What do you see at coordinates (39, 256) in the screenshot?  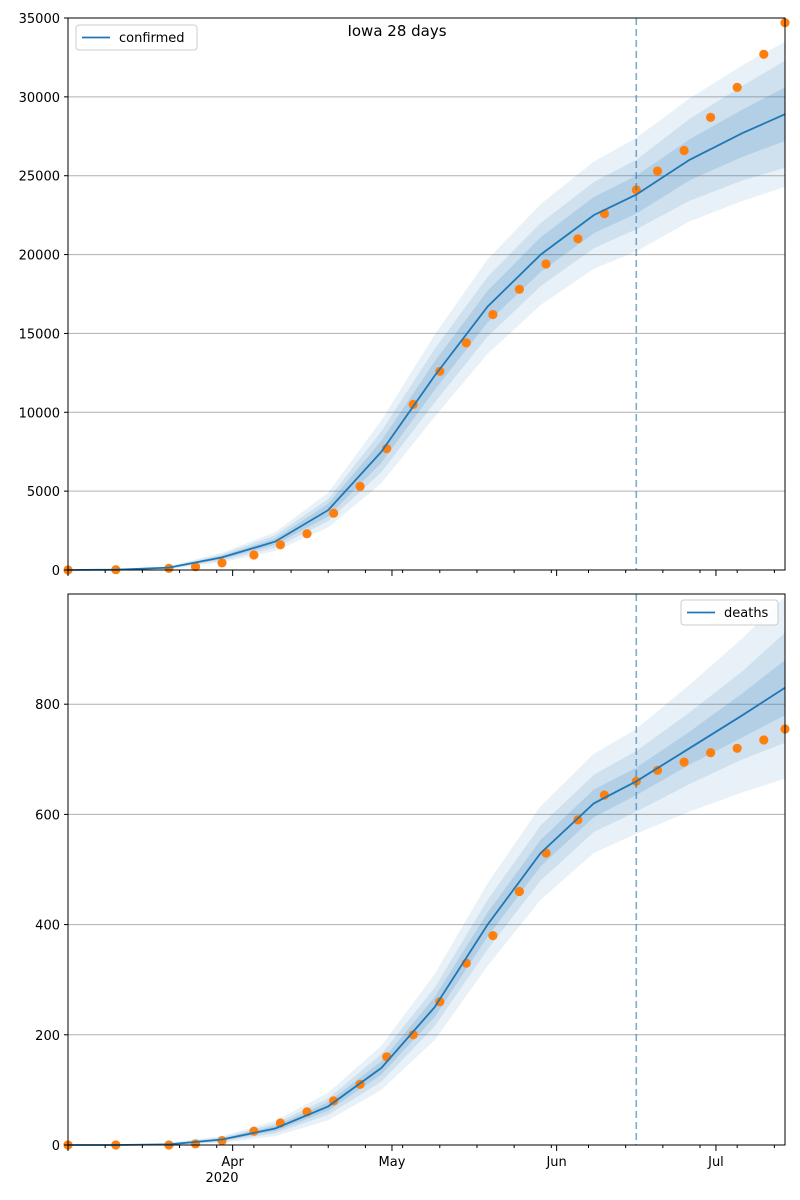 I see `y-tick-label: 20000` at bounding box center [39, 256].